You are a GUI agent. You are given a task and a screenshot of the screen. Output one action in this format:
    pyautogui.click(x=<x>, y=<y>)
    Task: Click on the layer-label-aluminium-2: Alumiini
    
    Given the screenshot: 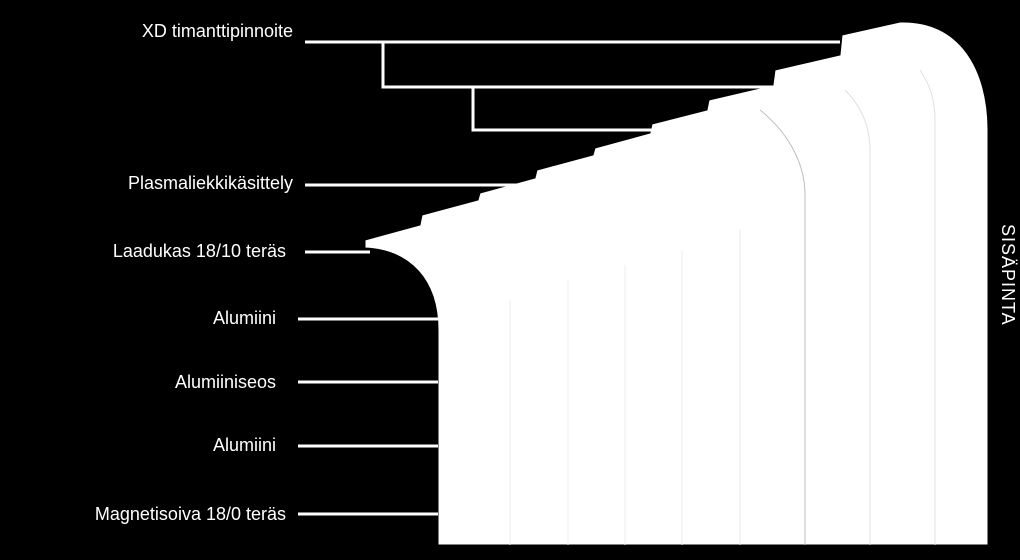 What is the action you would take?
    pyautogui.click(x=244, y=445)
    